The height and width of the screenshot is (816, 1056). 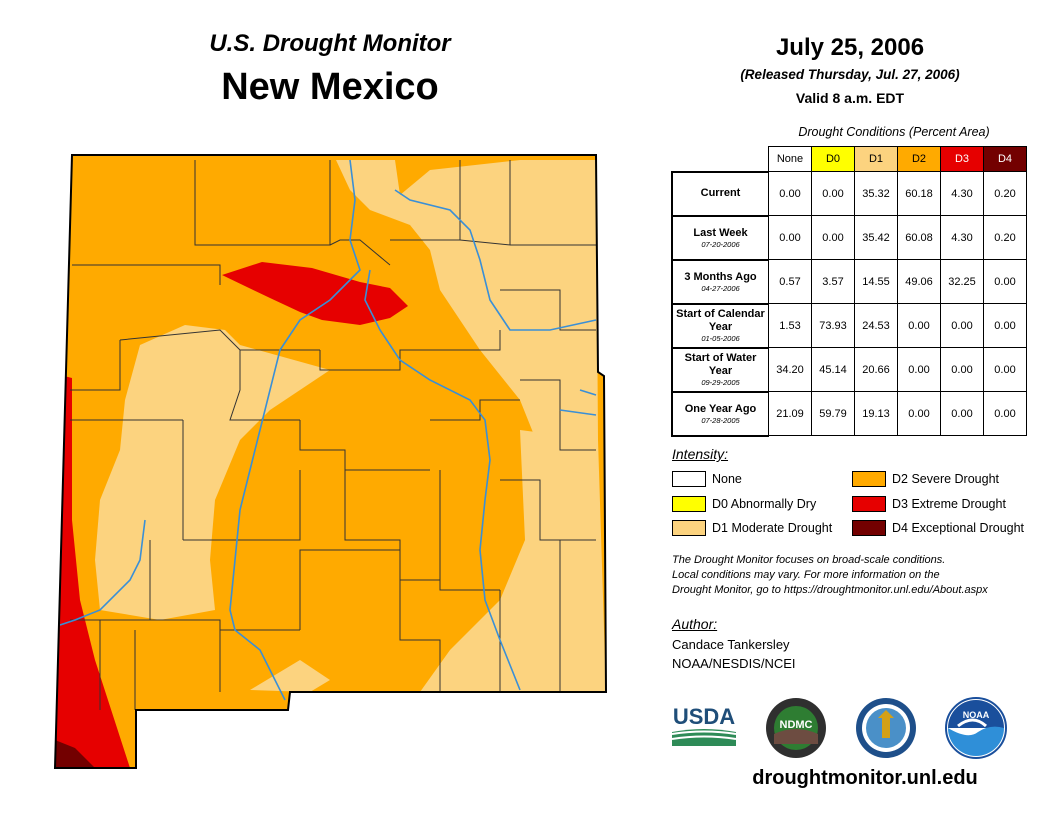 I want to click on table-cell: 73.93, so click(x=833, y=325).